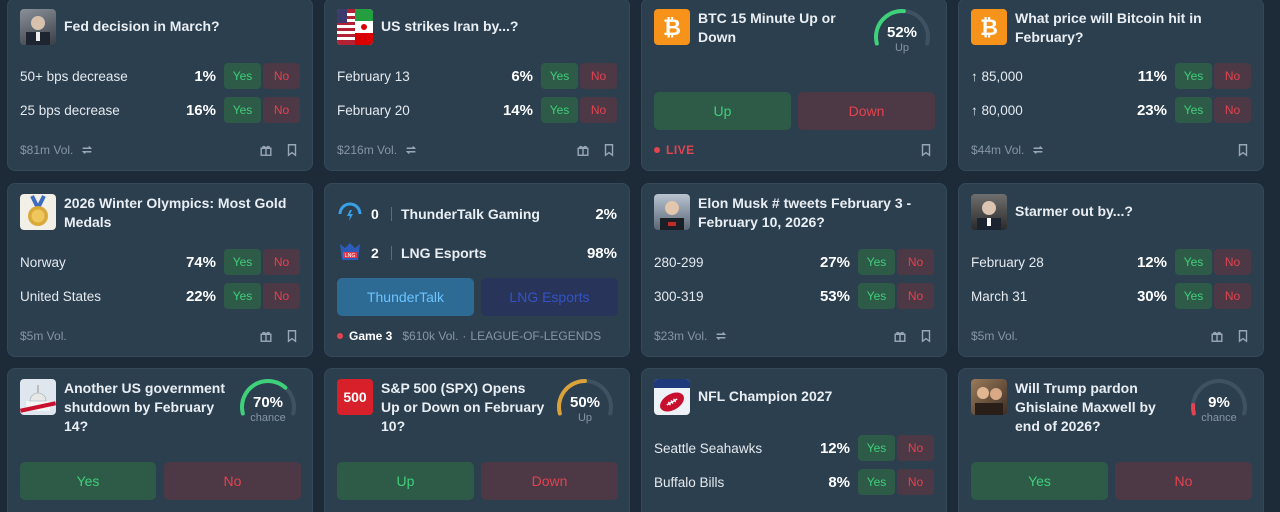  Describe the element at coordinates (902, 32) in the screenshot. I see `chance-value: 52%` at that location.